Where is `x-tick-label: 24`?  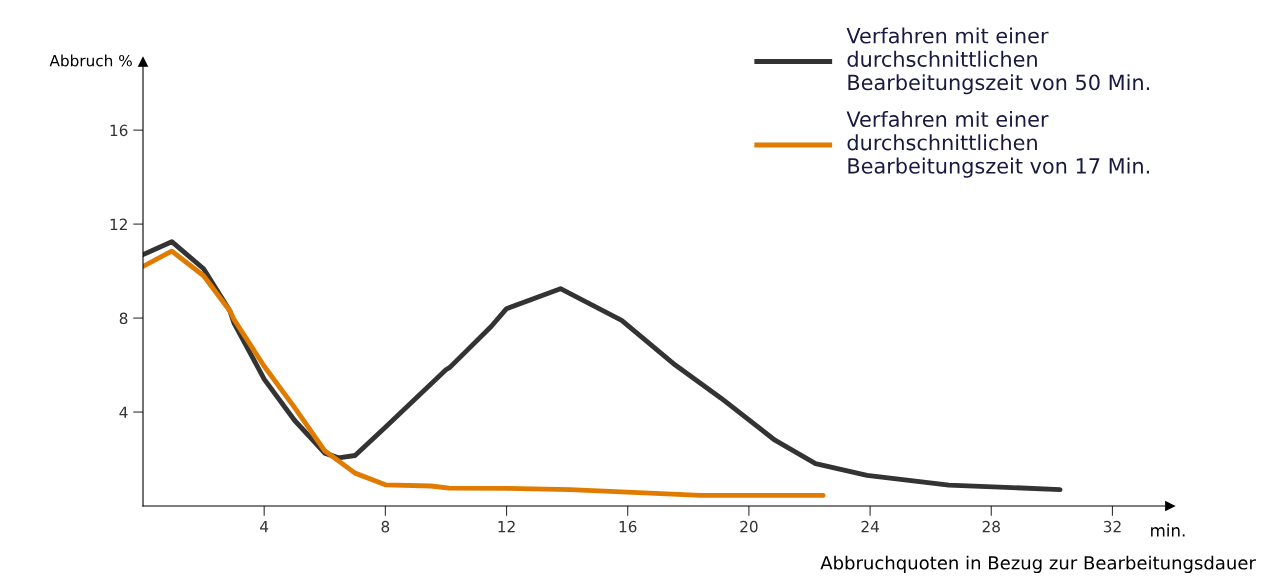 x-tick-label: 24 is located at coordinates (870, 526).